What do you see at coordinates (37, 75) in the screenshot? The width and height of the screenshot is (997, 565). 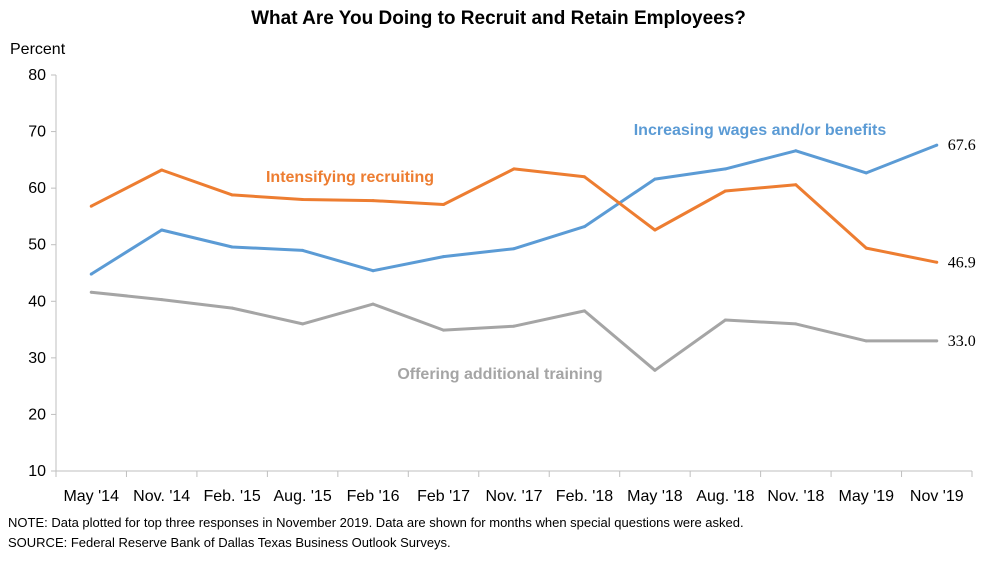 I see `y-tick-label: 80` at bounding box center [37, 75].